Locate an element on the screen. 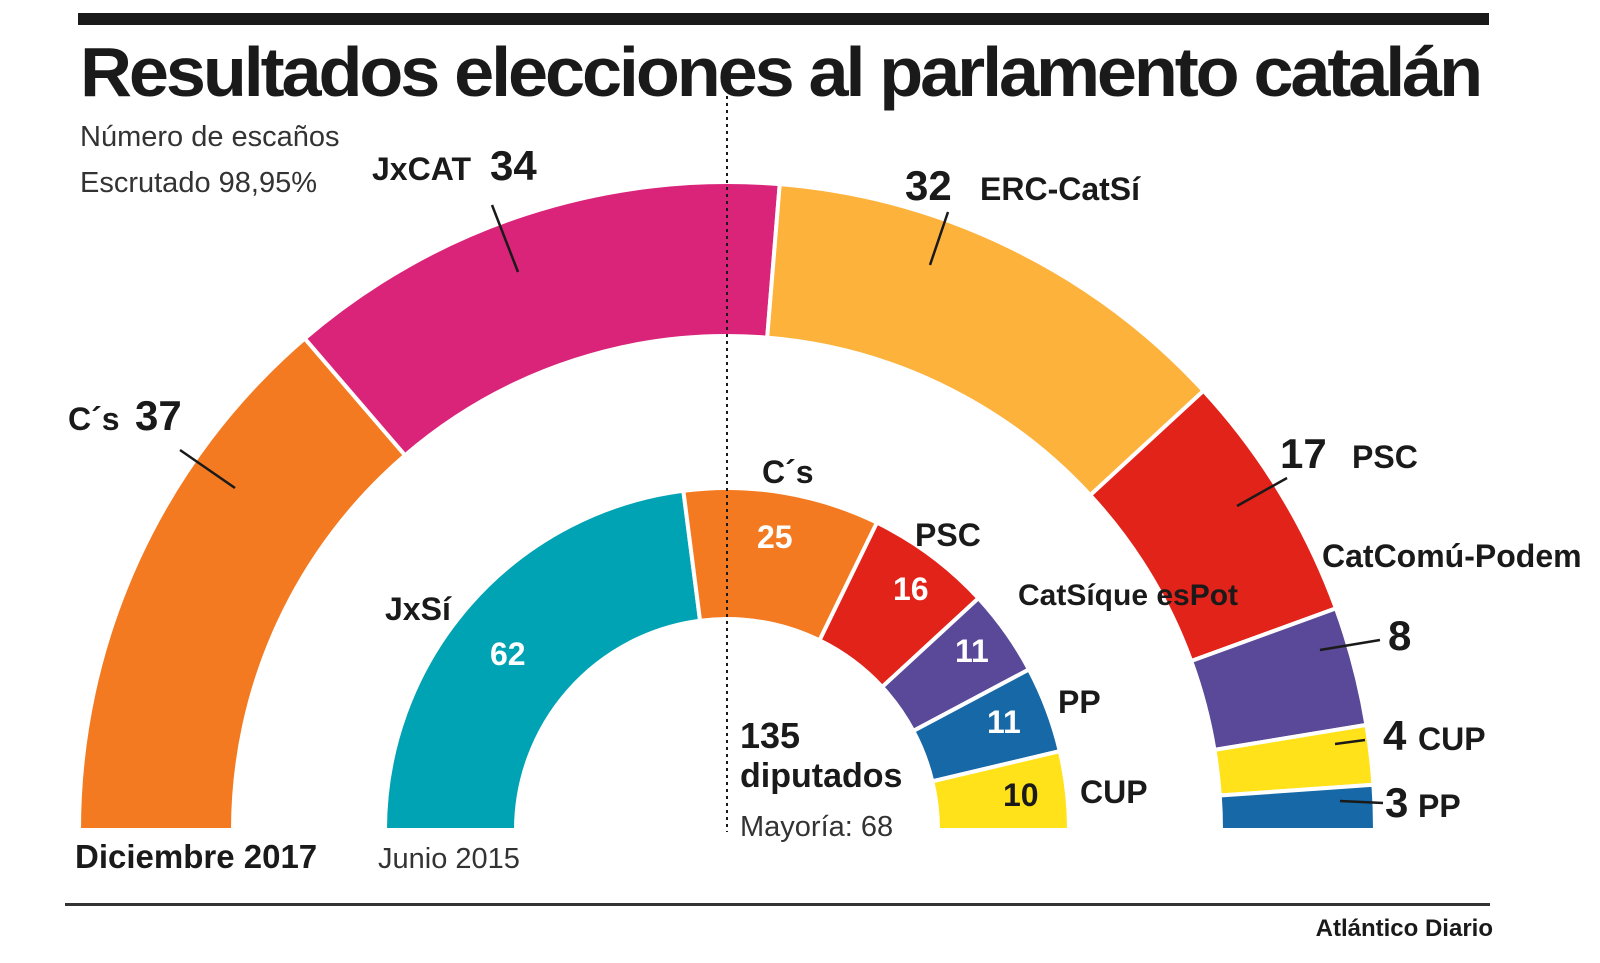  value-psc-2017: 17 is located at coordinates (1303, 453).